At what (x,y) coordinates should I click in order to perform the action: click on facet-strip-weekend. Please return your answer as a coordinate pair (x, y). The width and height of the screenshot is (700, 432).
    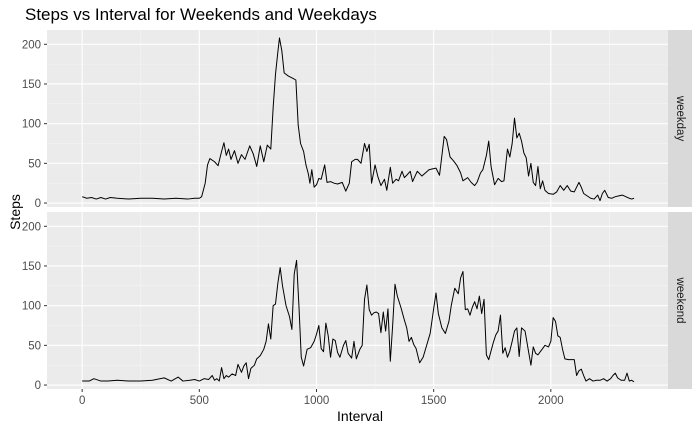
    Looking at the image, I should click on (680, 300).